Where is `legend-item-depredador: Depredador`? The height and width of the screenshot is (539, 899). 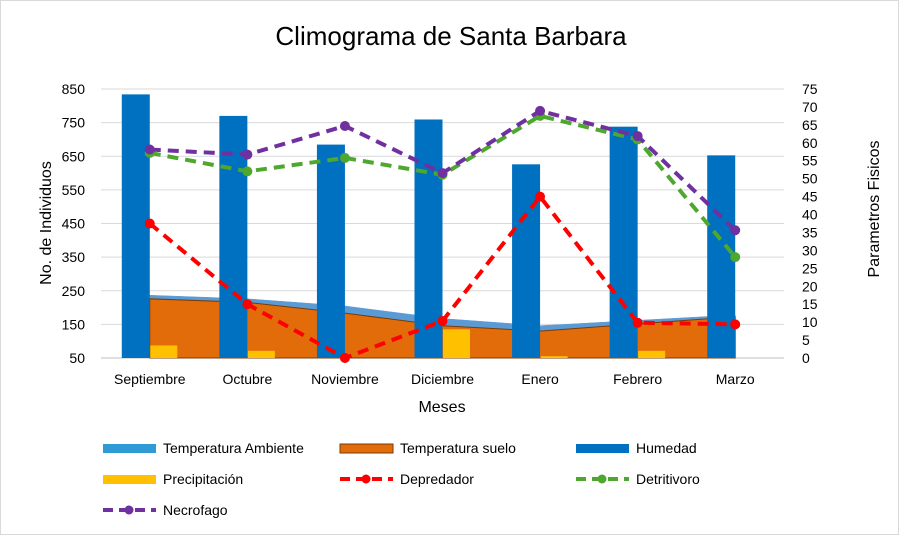
legend-item-depredador: Depredador is located at coordinates (407, 479).